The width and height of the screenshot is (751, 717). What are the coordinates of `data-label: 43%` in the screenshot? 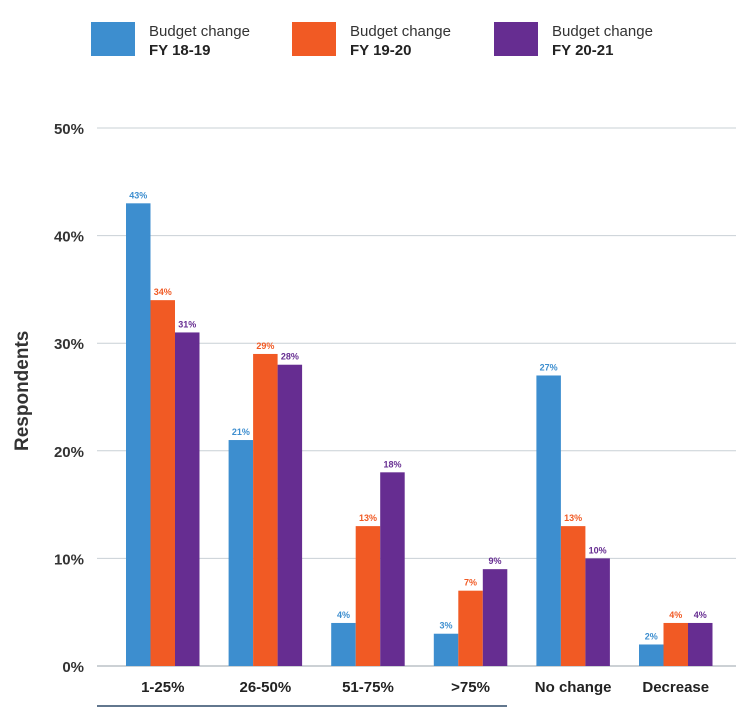 It's located at (138, 195).